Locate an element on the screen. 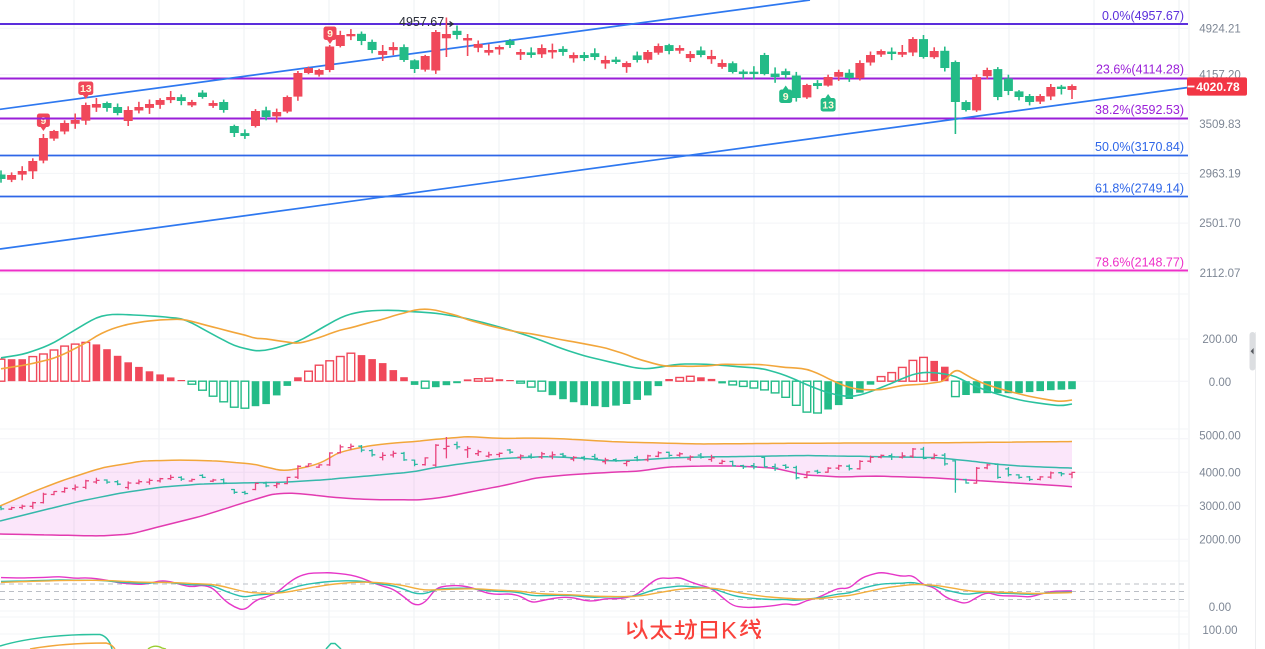 The height and width of the screenshot is (649, 1265). svg-text: 38.2%(3592.53) is located at coordinates (1139, 110).